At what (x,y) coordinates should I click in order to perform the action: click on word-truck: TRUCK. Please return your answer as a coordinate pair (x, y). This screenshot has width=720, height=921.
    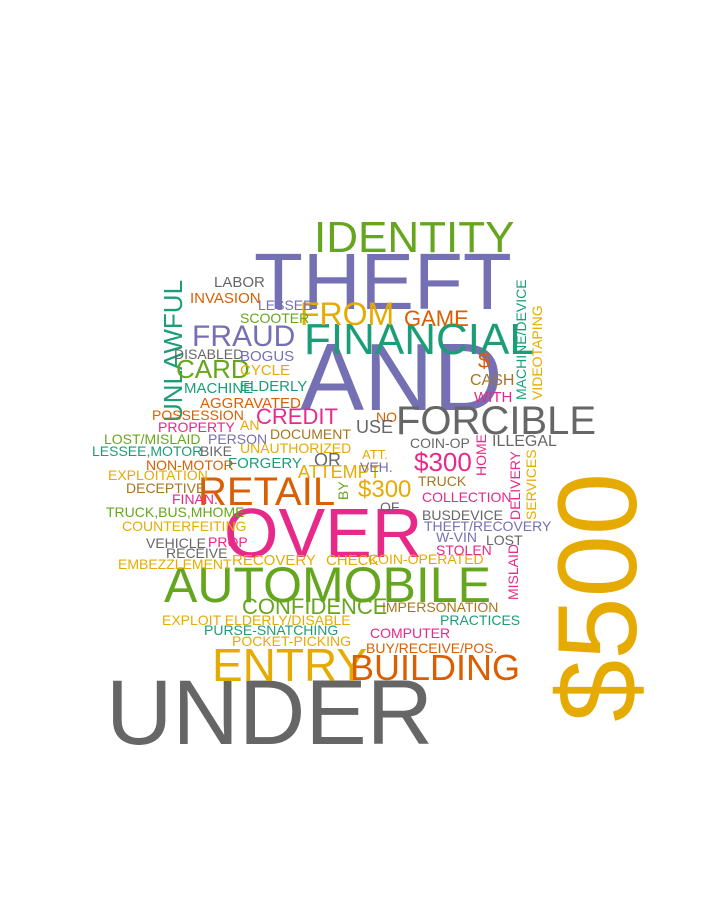
    Looking at the image, I should click on (442, 481).